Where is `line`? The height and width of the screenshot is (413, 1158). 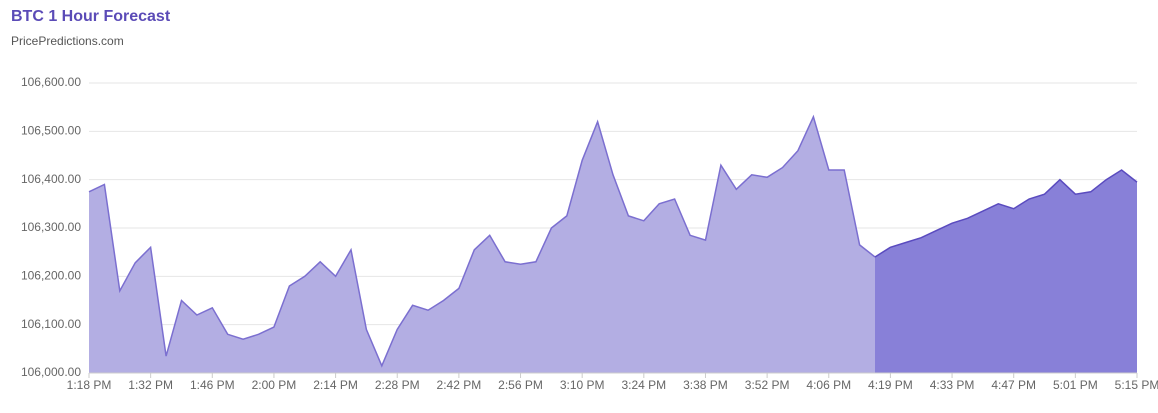
line is located at coordinates (1006, 213).